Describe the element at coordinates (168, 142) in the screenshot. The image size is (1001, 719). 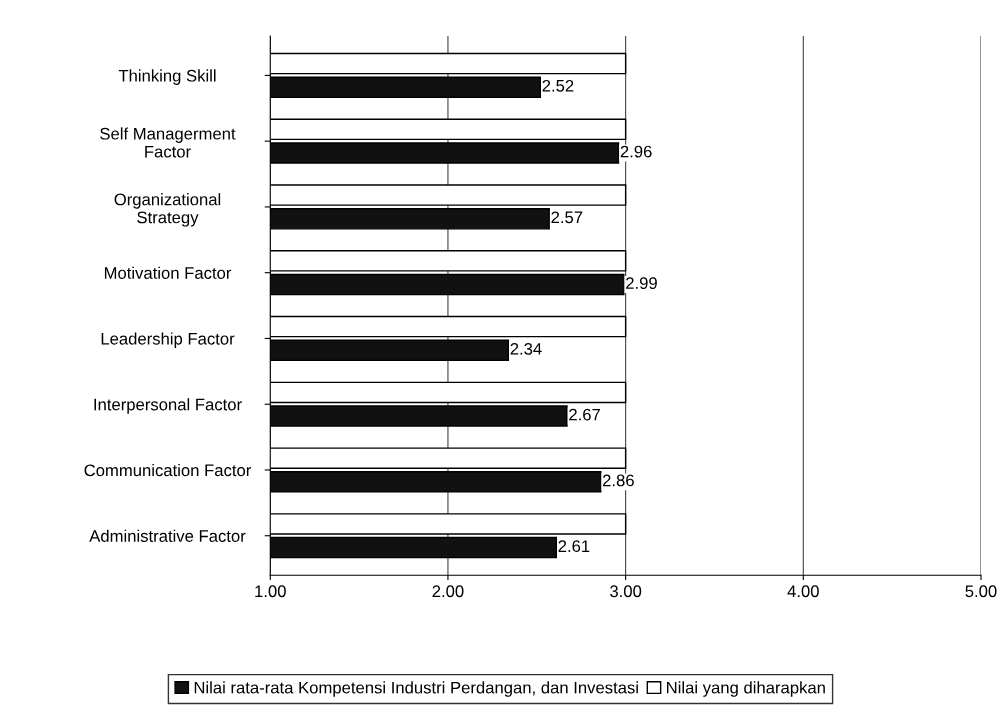
I see `y-tick-label: Self Managerment Factor` at that location.